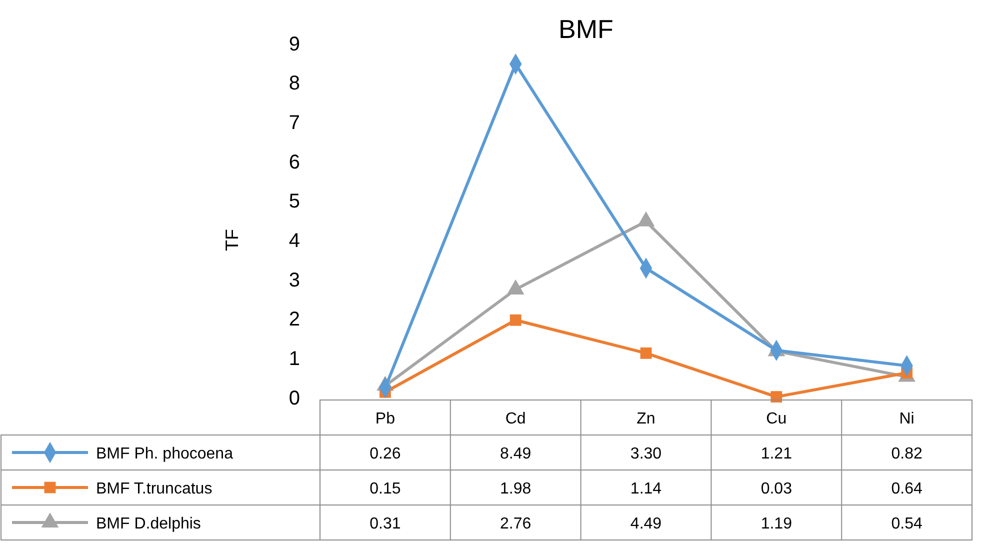  What do you see at coordinates (516, 454) in the screenshot?
I see `data-label: 8.49` at bounding box center [516, 454].